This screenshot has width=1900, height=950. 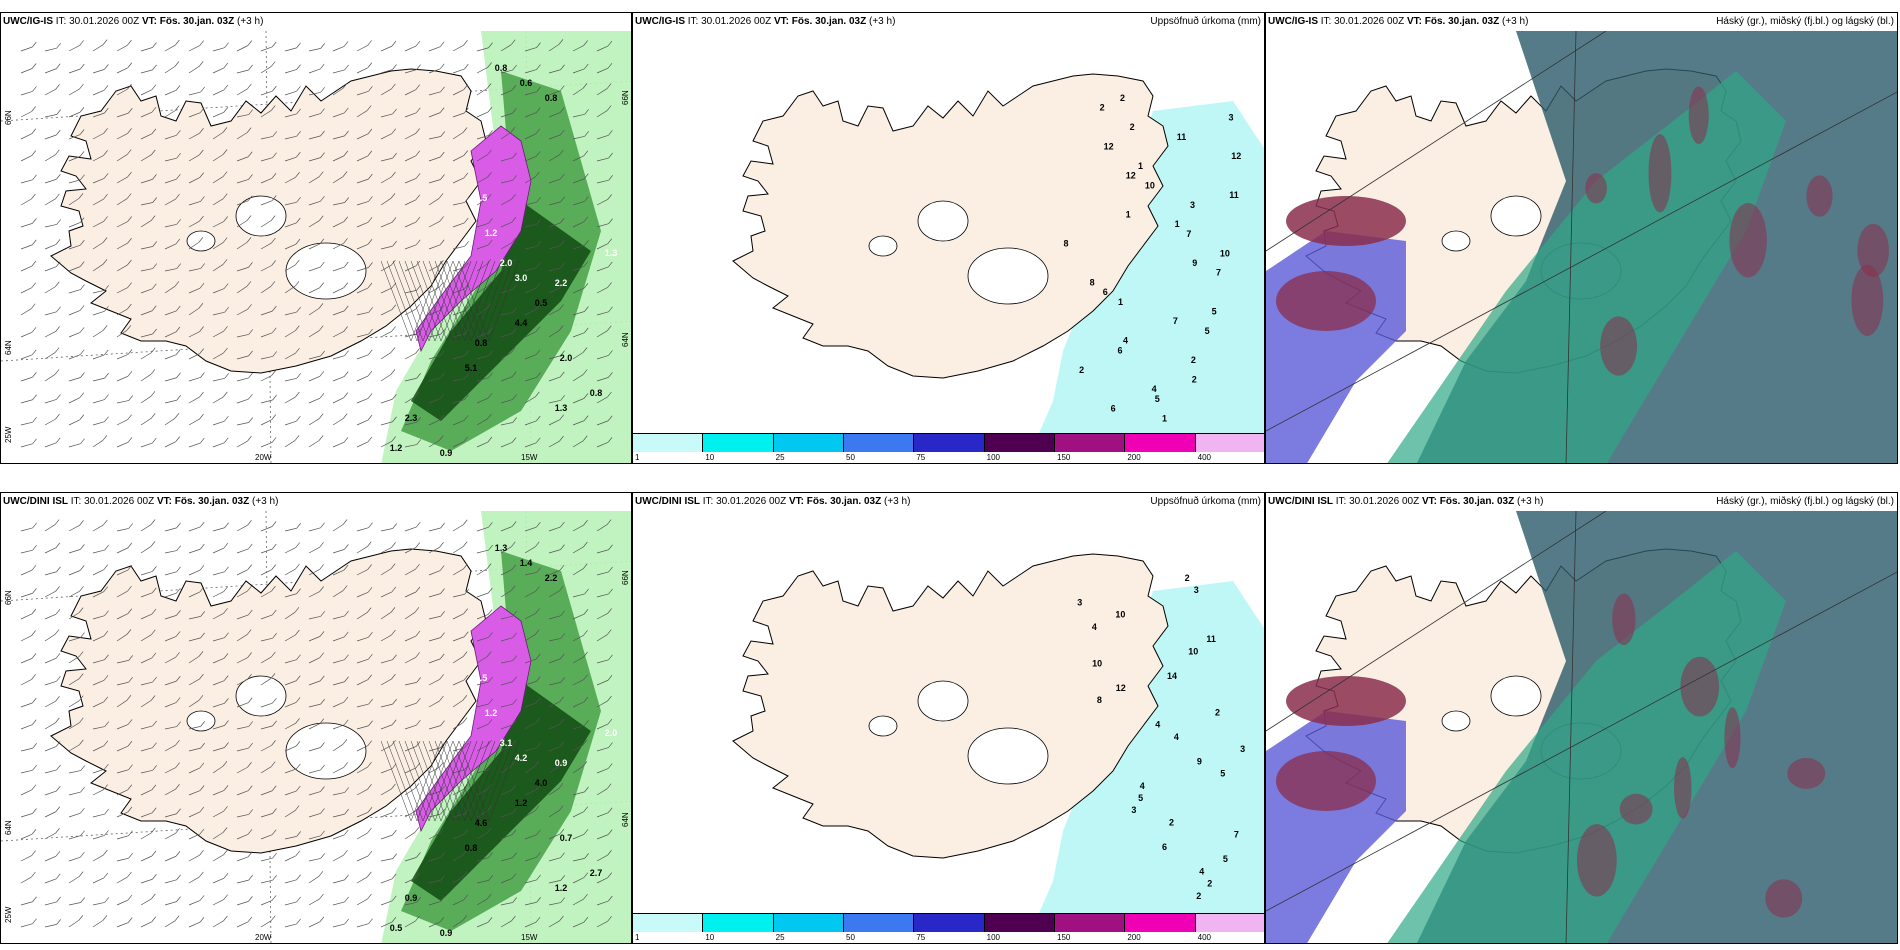 I want to click on colorbar-label: 100, so click(x=993, y=937).